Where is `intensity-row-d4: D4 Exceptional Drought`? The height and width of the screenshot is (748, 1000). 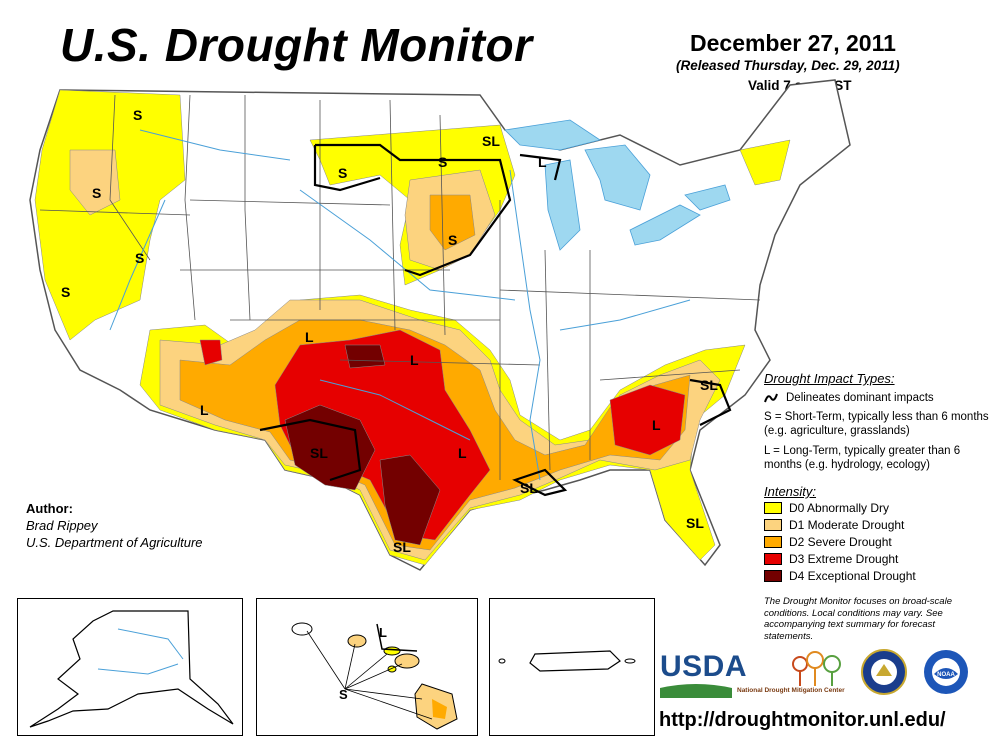 intensity-row-d4: D4 Exceptional Drought is located at coordinates (879, 575).